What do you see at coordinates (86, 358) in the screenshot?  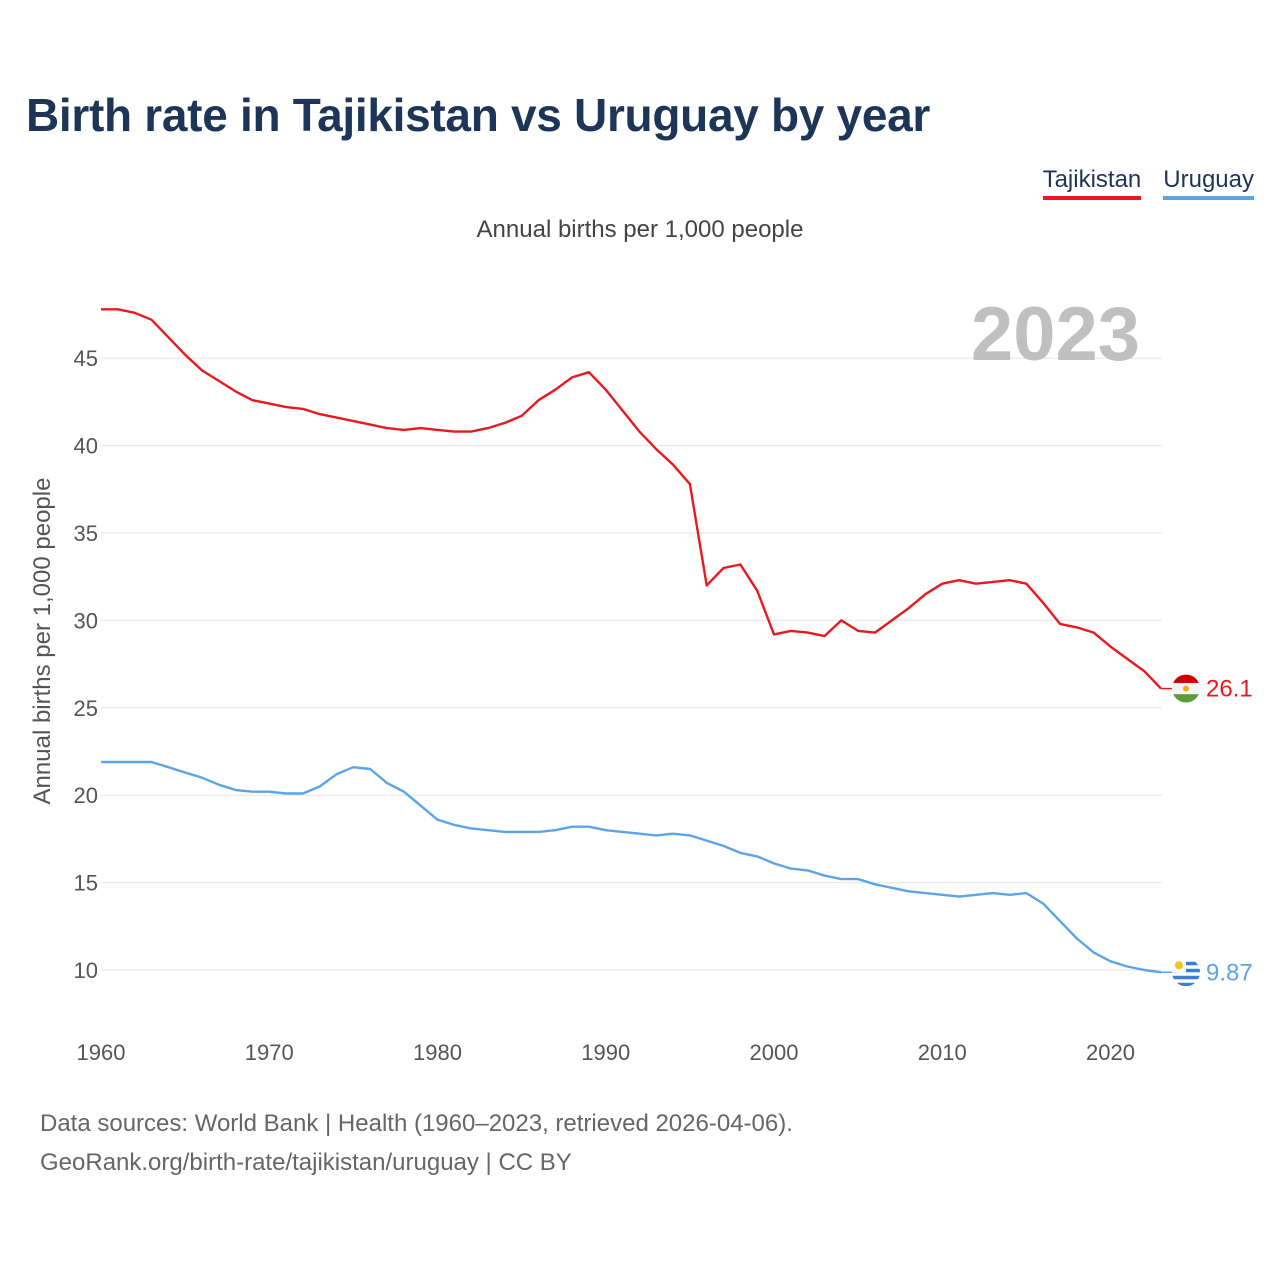 I see `y-tick-label: 45` at bounding box center [86, 358].